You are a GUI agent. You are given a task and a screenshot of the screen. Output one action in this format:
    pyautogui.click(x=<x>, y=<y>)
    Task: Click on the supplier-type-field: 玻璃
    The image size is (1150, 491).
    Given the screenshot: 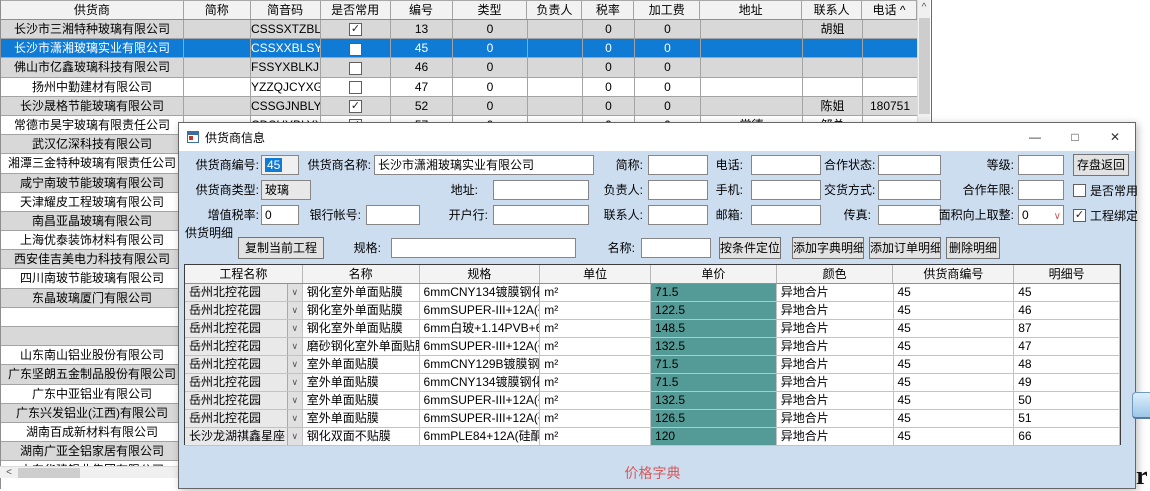 What is the action you would take?
    pyautogui.click(x=286, y=190)
    